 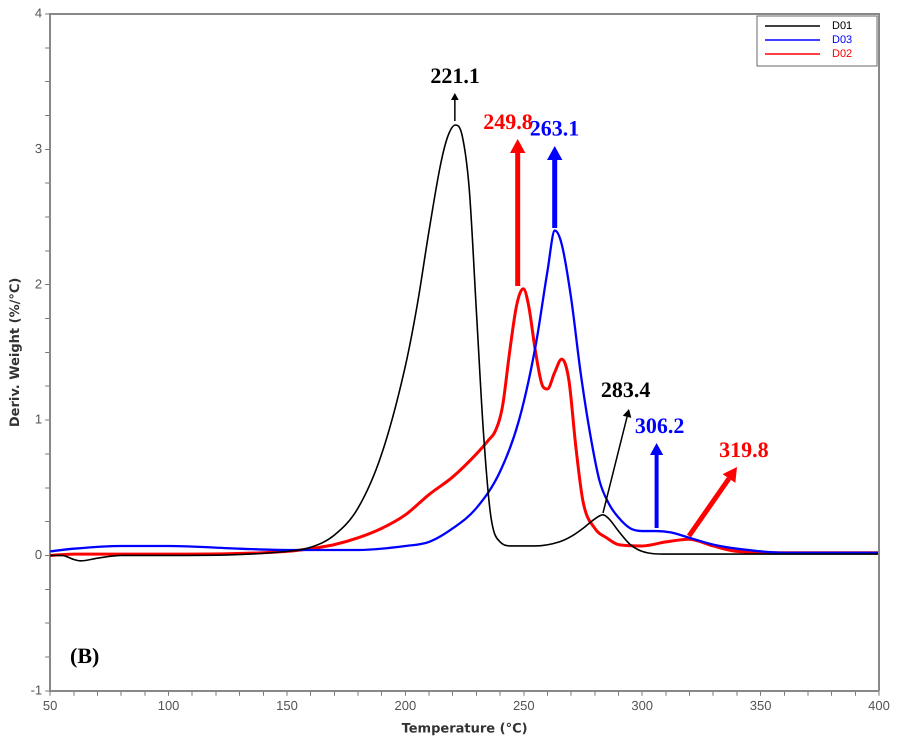 I want to click on x-tick-label: 200, so click(x=405, y=706).